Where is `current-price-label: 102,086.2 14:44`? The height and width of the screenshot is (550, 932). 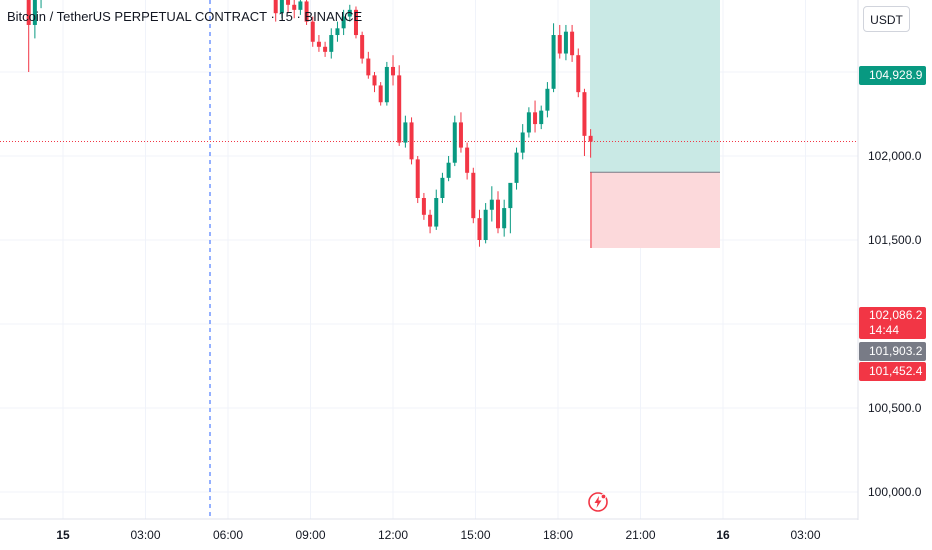 current-price-label: 102,086.2 14:44 is located at coordinates (892, 323).